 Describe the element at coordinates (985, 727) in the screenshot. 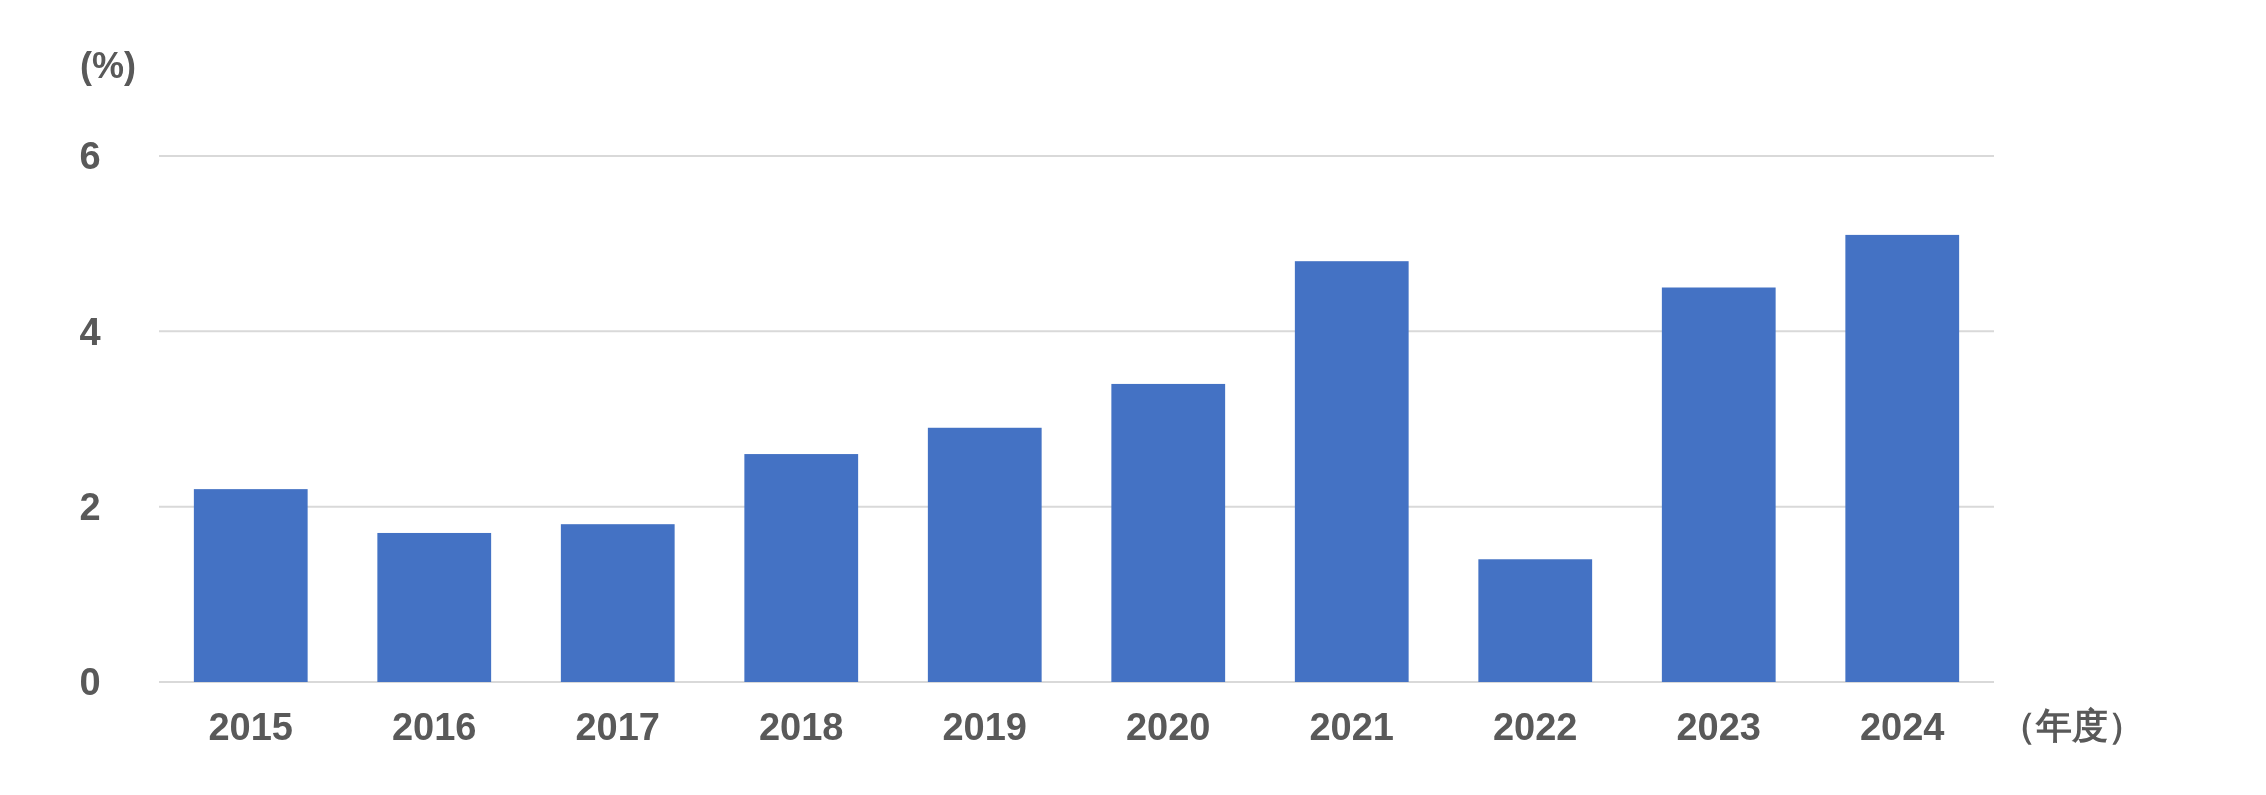

I see `x-tick-label: 2019` at that location.